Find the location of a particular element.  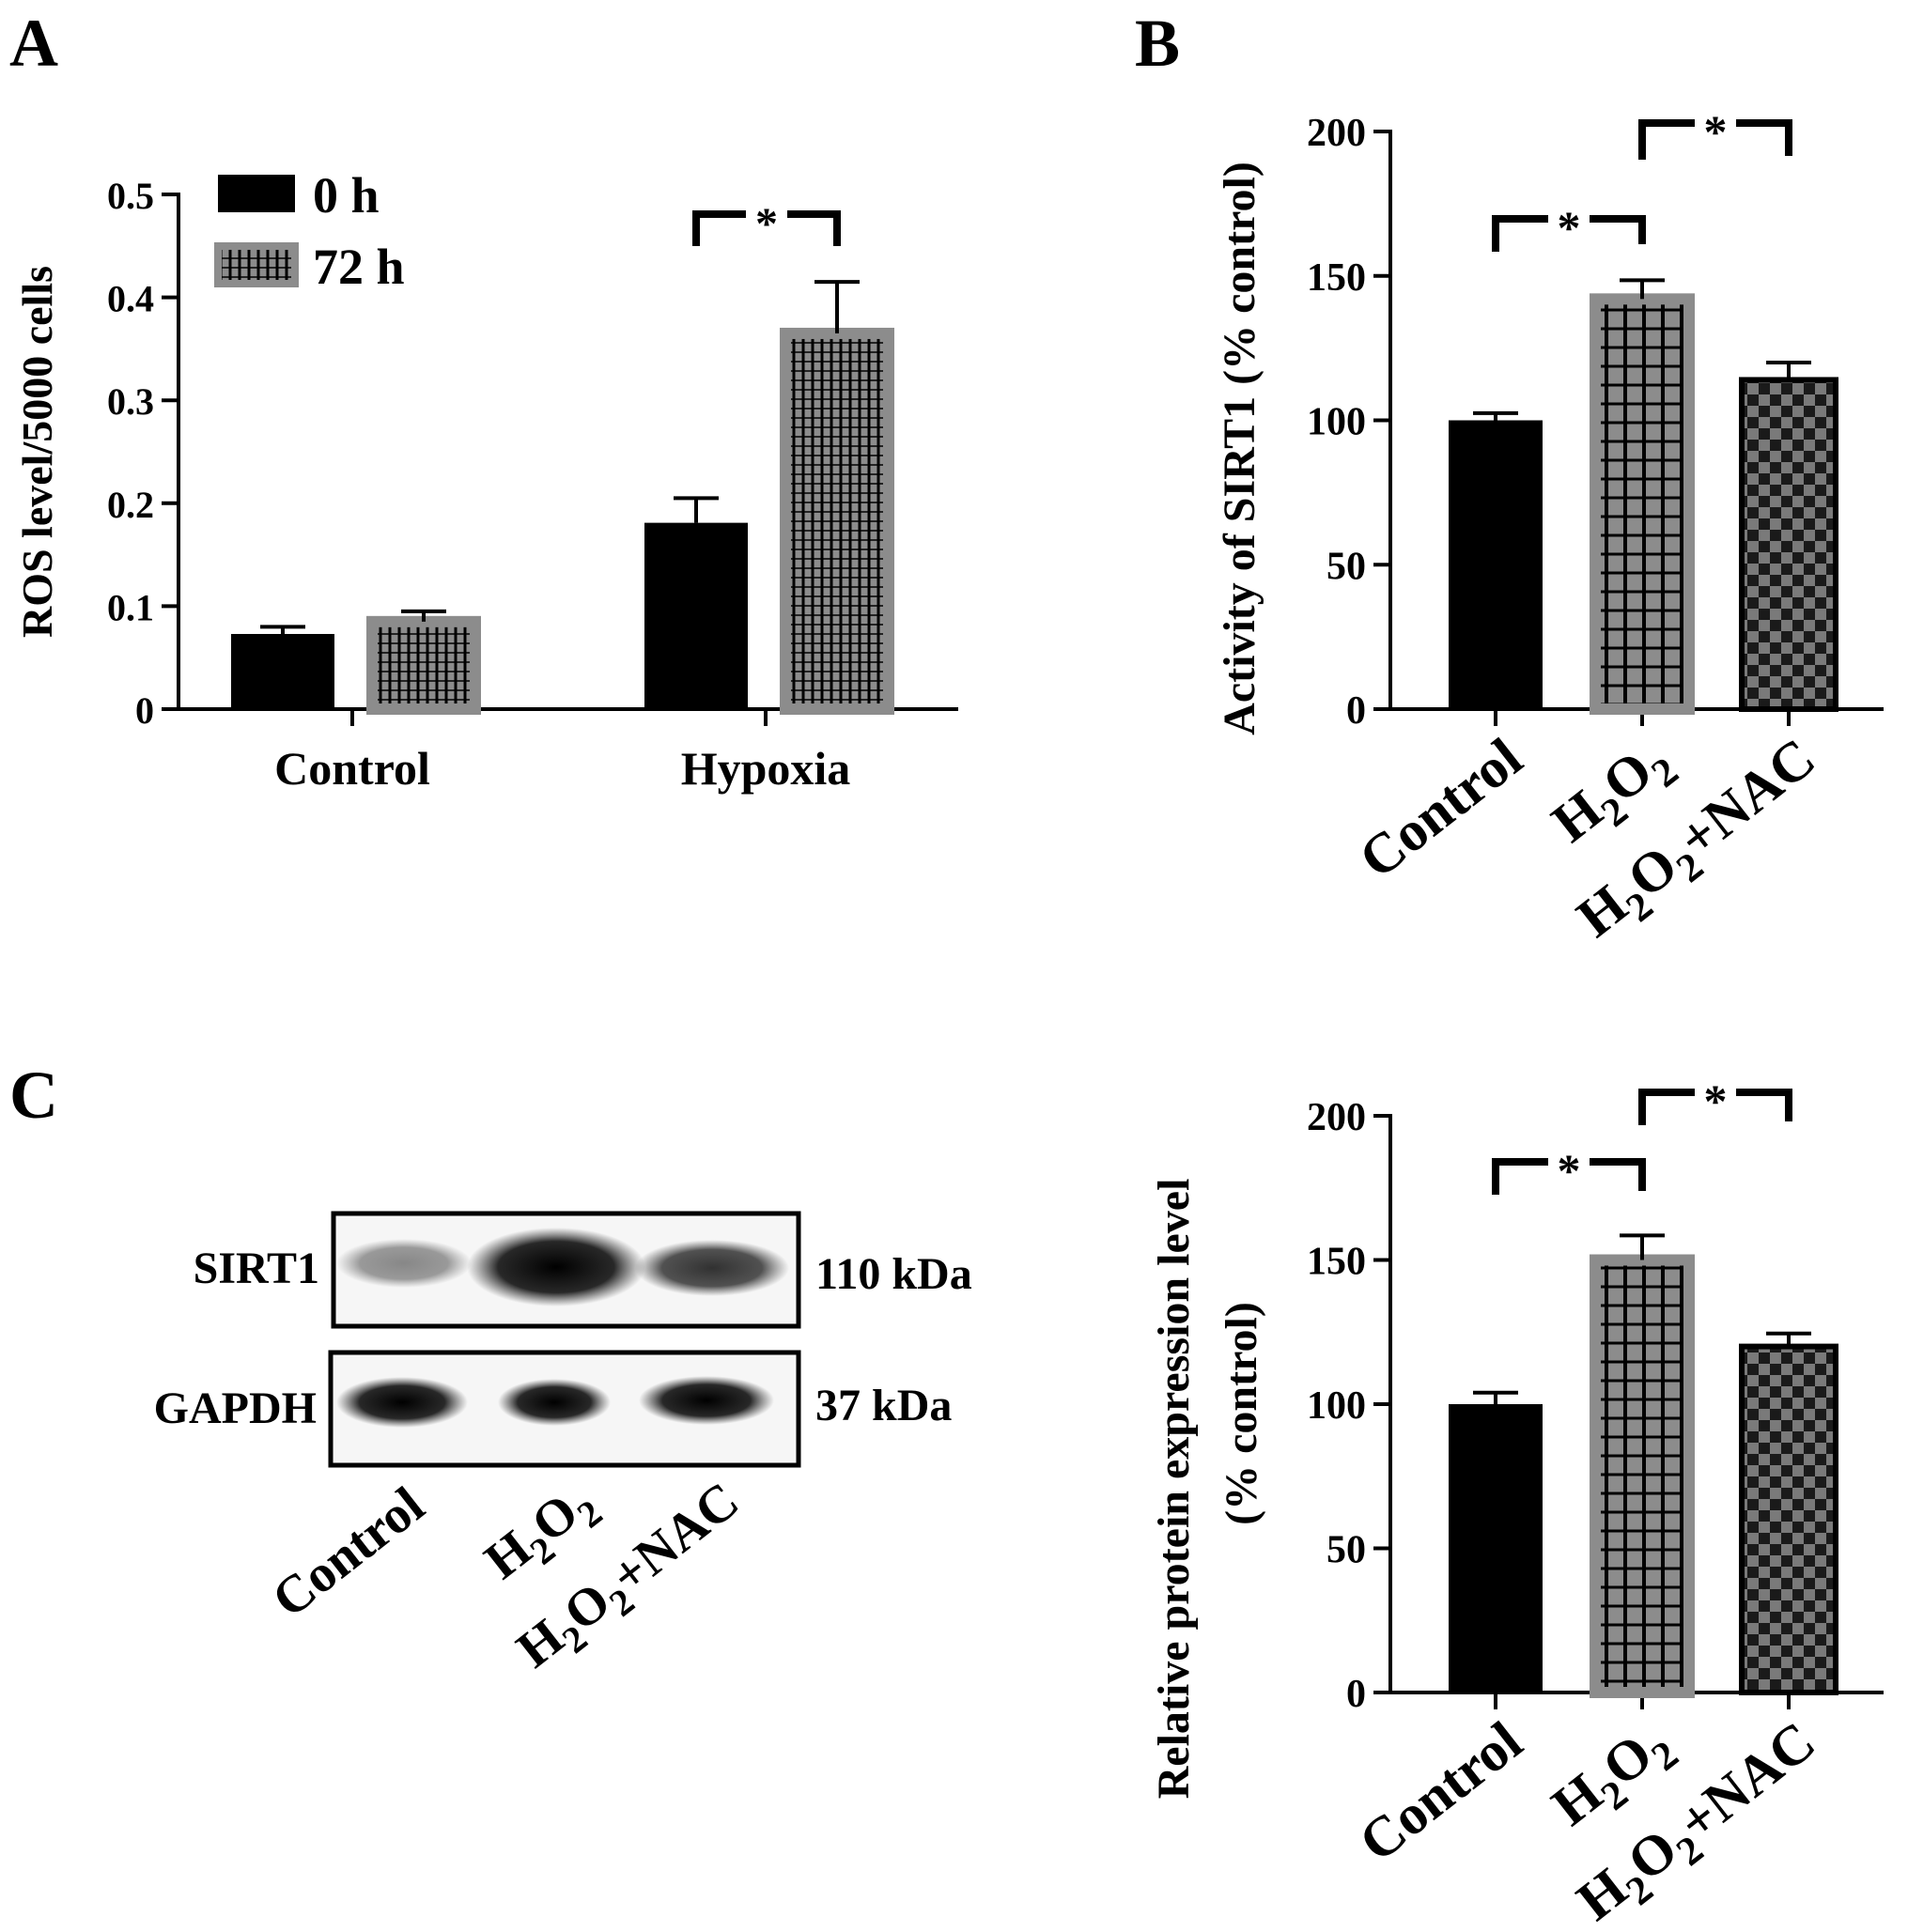

bar-control-0-h is located at coordinates (282, 671).